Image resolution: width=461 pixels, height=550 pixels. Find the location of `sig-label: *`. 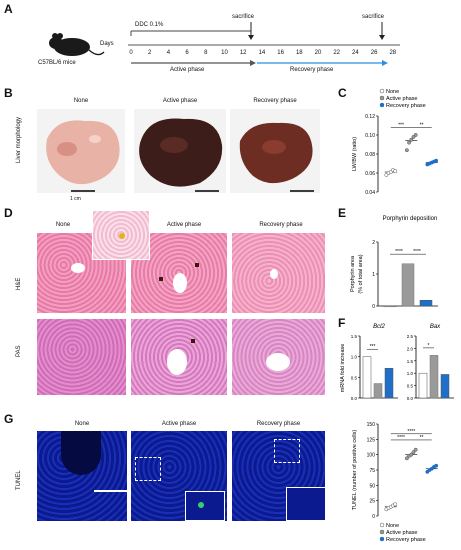

sig-label: * is located at coordinates (429, 346).